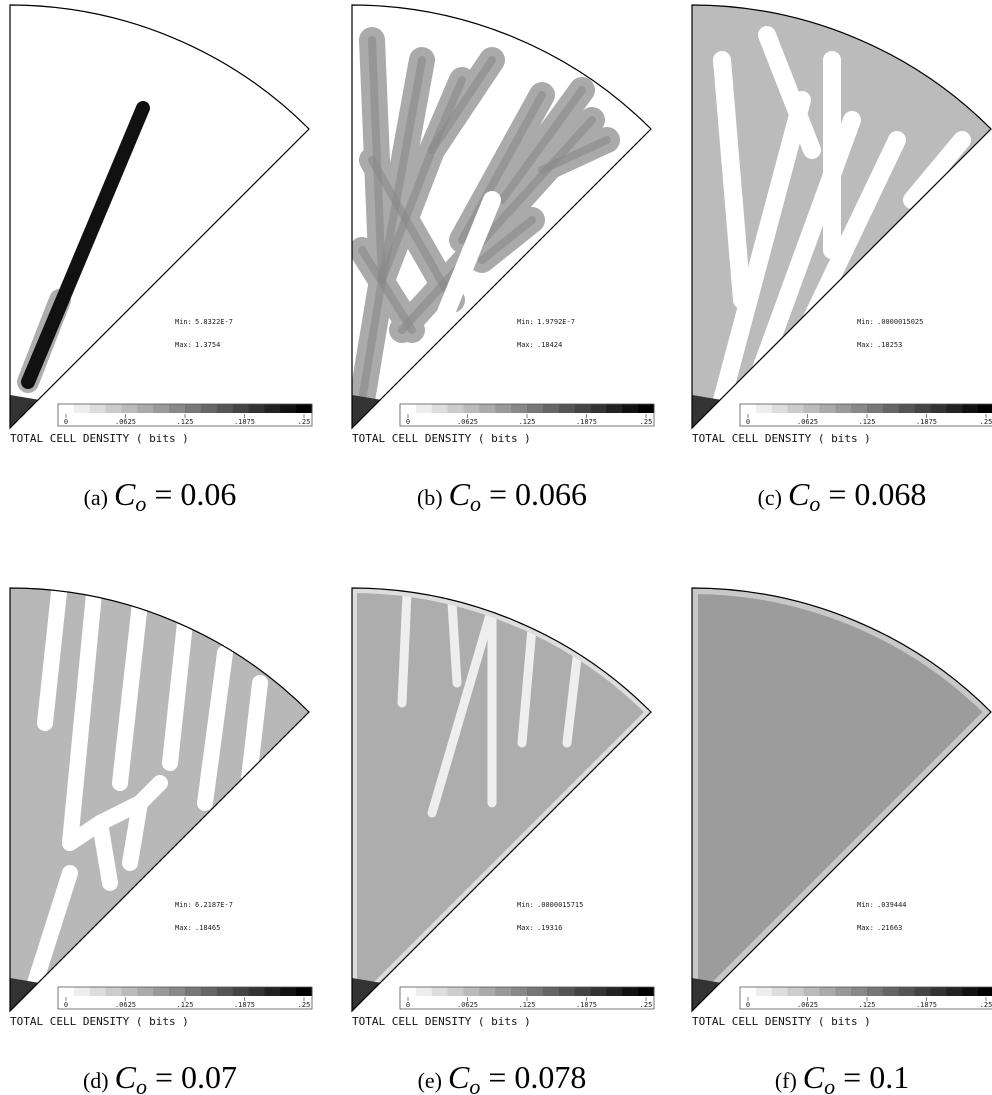 This screenshot has height=1095, width=992. What do you see at coordinates (160, 1077) in the screenshot?
I see `caption: (d) Co = 0.07` at bounding box center [160, 1077].